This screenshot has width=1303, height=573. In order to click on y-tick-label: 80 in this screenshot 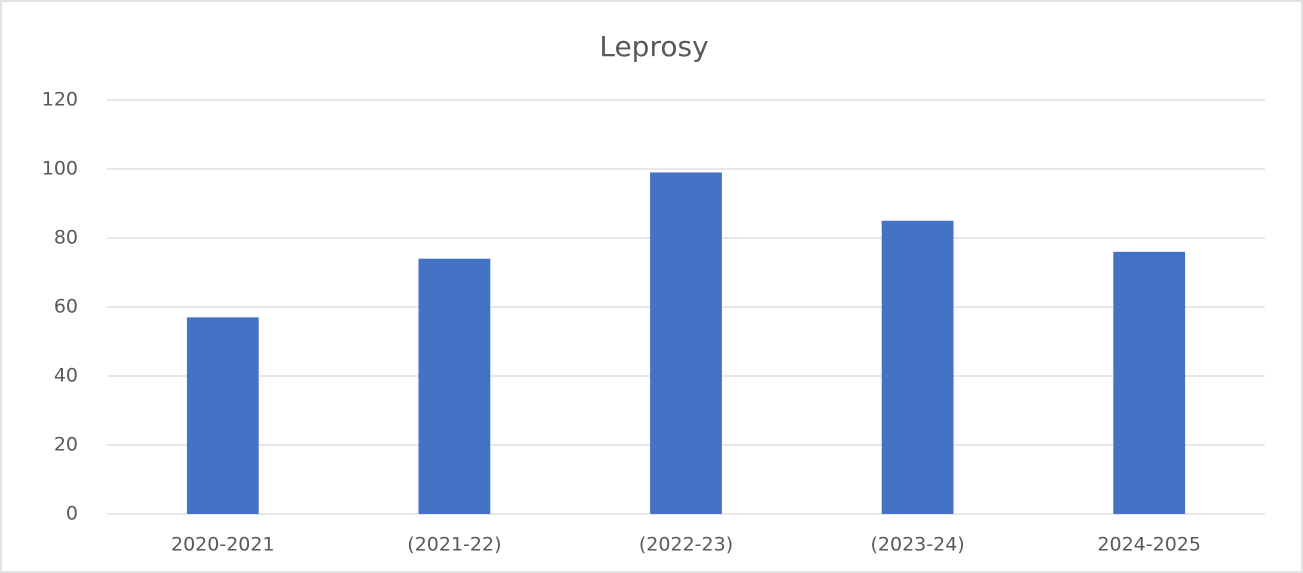, I will do `click(66, 238)`.